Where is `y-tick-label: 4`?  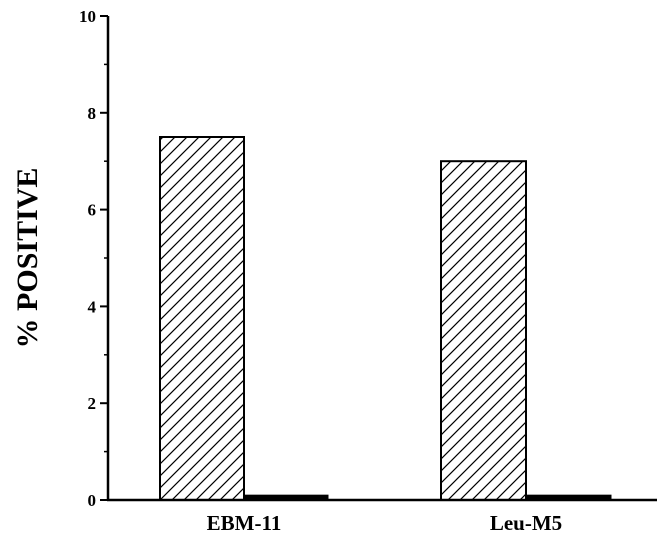
y-tick-label: 4 is located at coordinates (92, 306).